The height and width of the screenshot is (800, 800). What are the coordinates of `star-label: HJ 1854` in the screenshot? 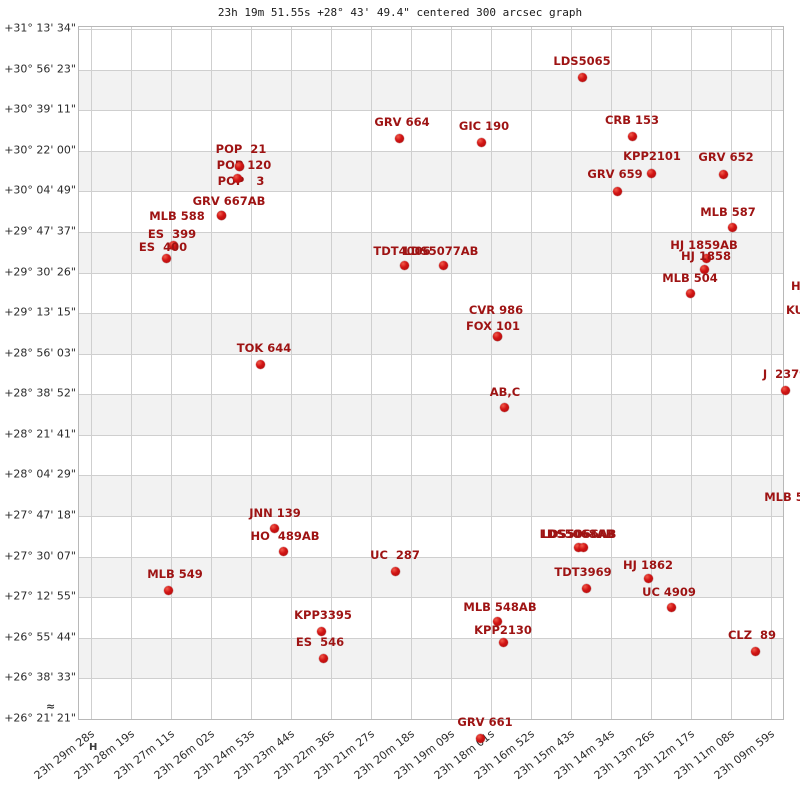 It's located at (795, 286).